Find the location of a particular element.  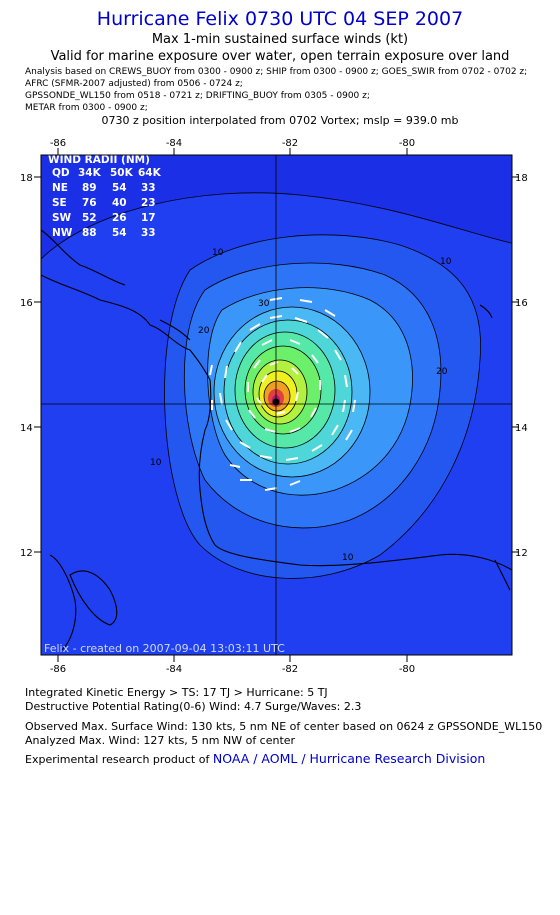

wind-radii-title: WIND RADII (NM) is located at coordinates (99, 160).